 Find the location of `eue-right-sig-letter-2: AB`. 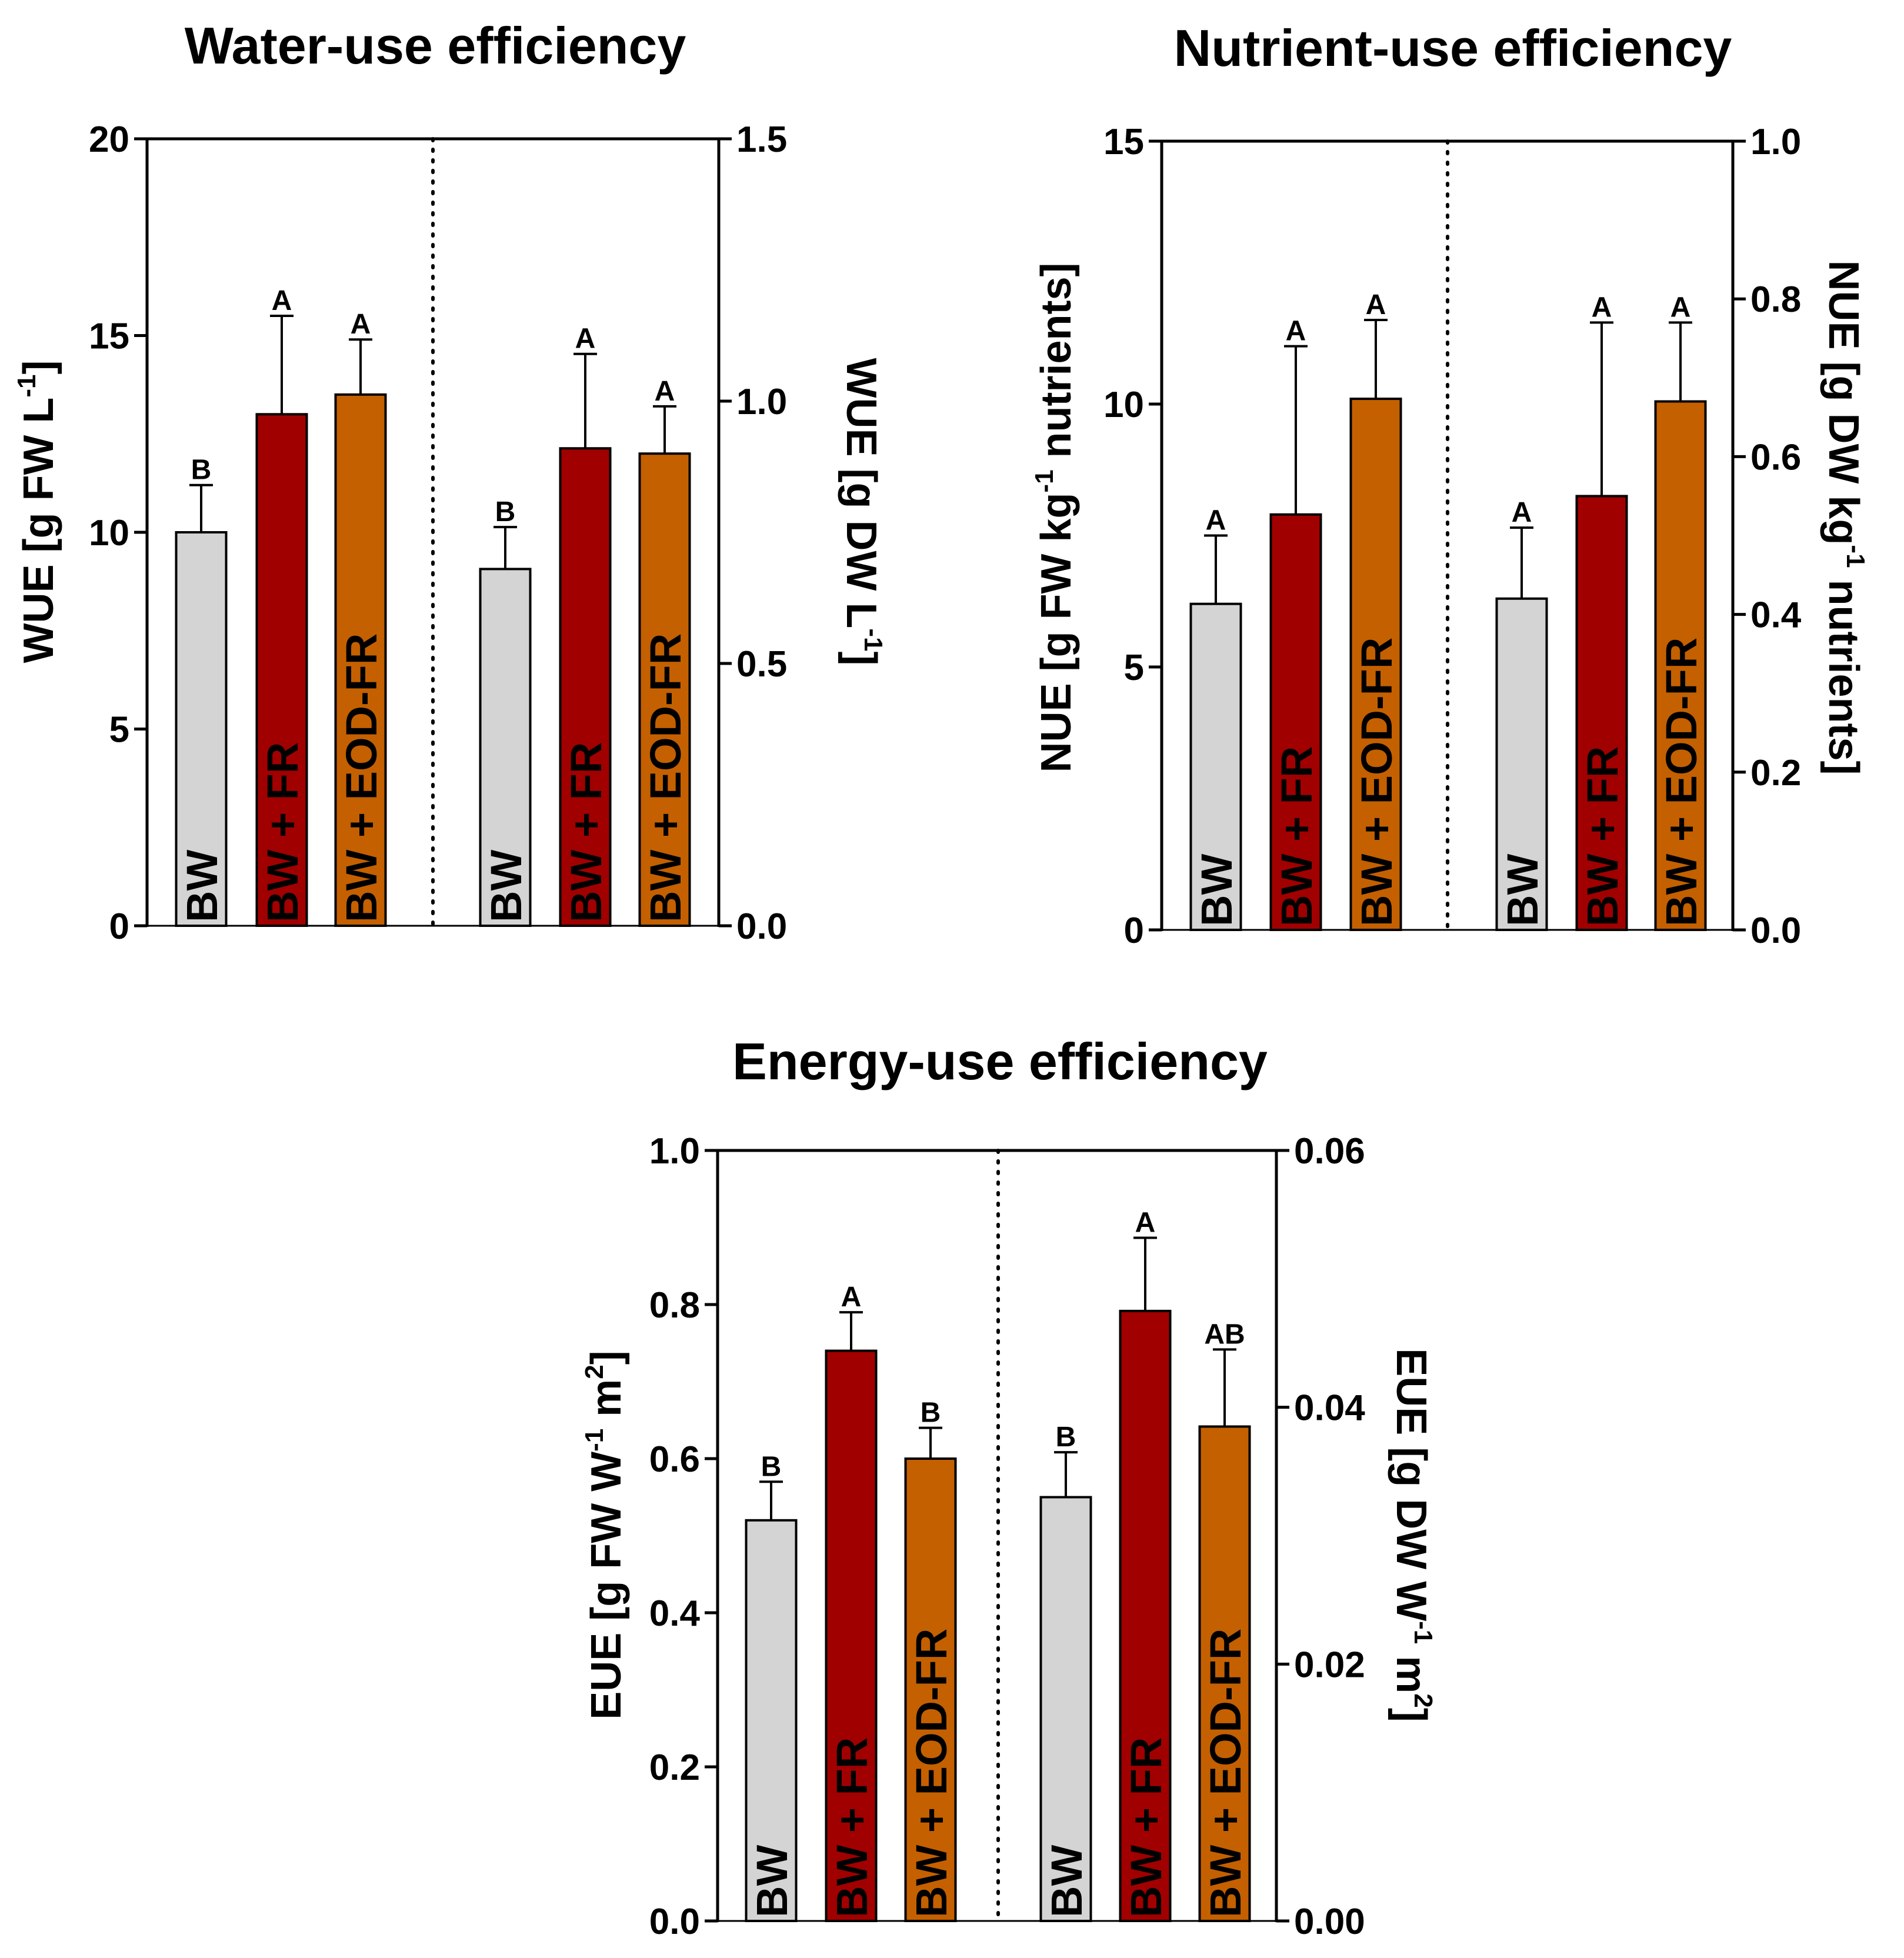

eue-right-sig-letter-2: AB is located at coordinates (1224, 1334).